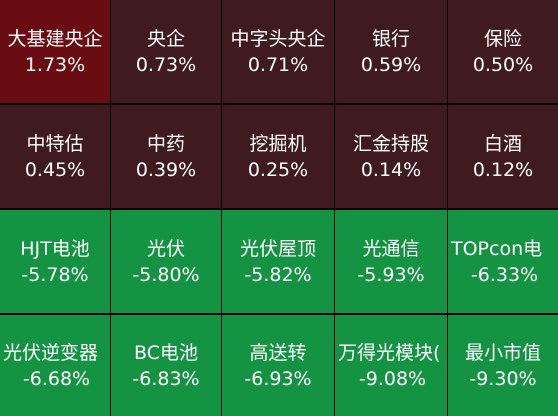 This screenshot has width=558, height=416. Describe the element at coordinates (55, 64) in the screenshot. I see `sector-change: 1.73%` at that location.